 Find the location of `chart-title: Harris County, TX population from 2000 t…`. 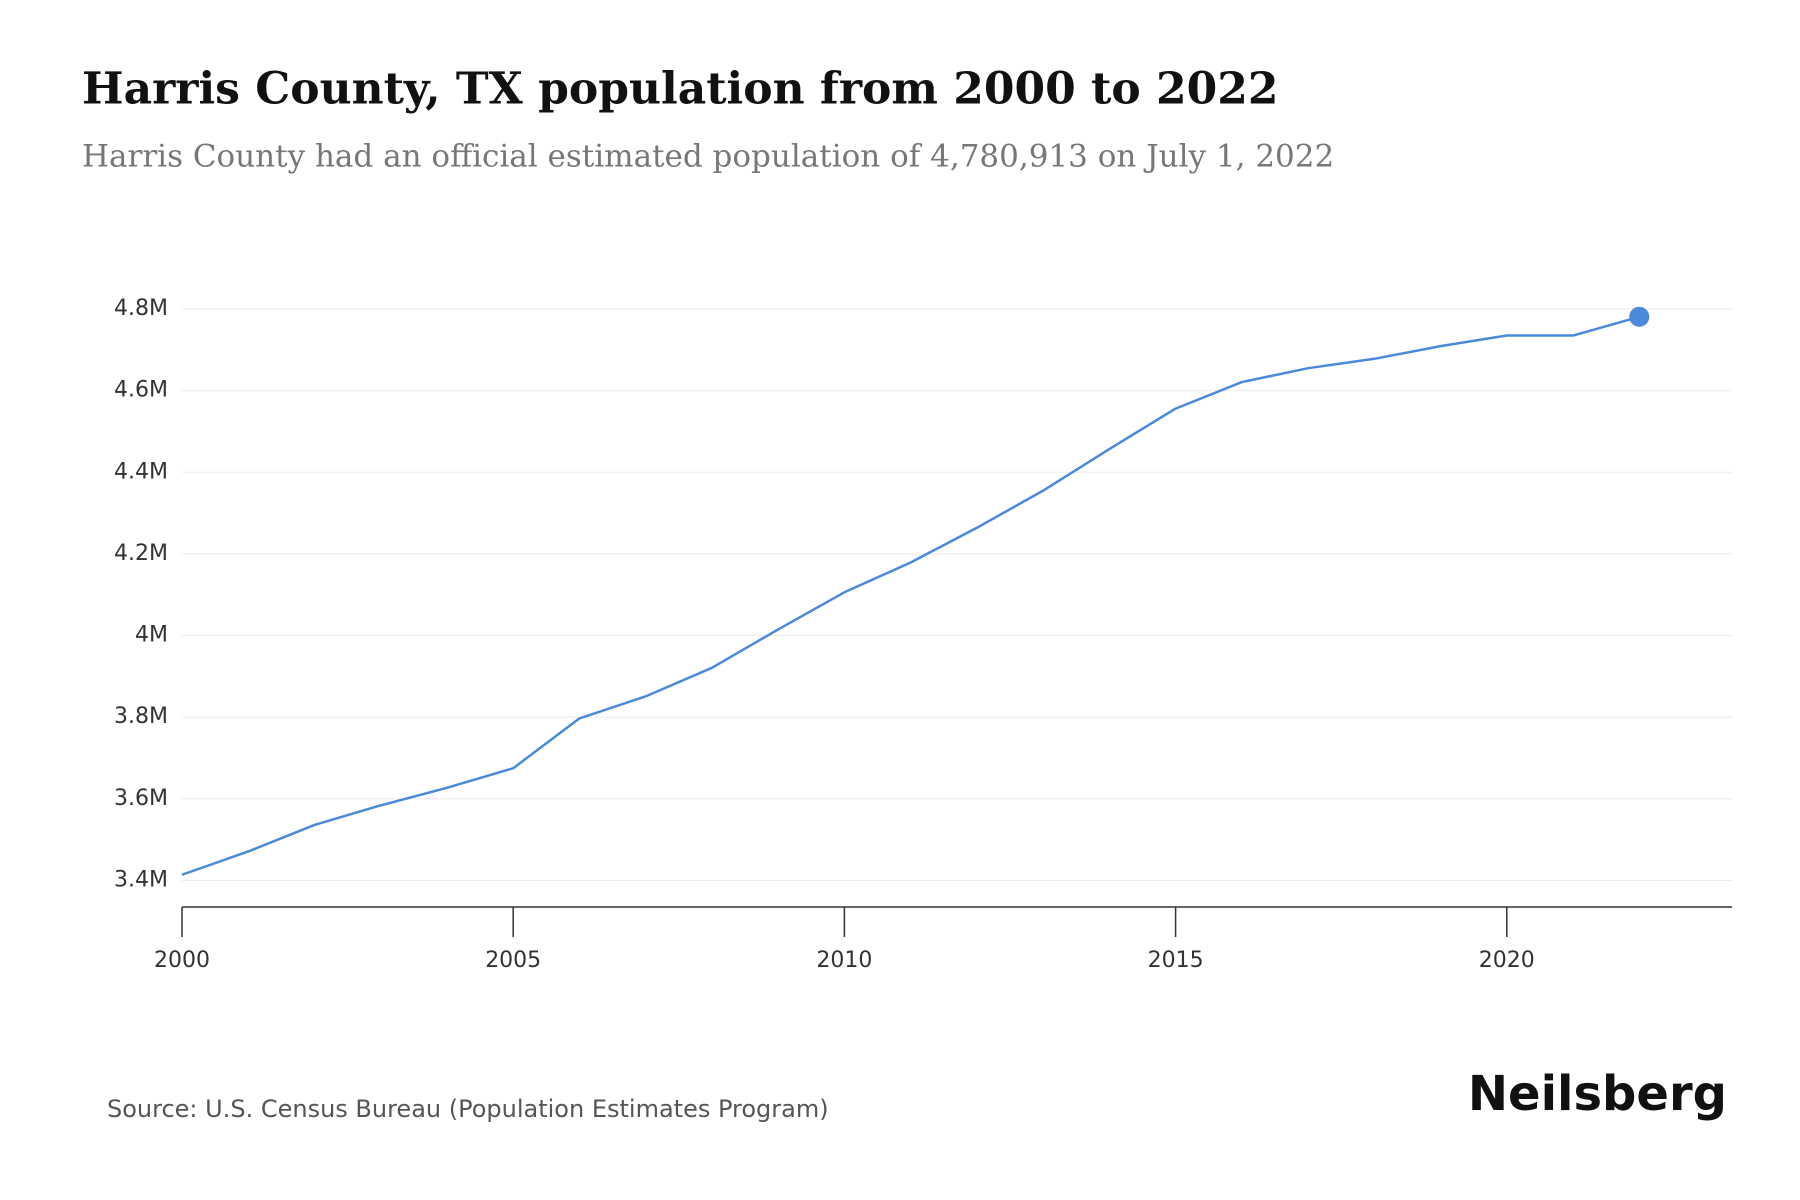

chart-title: Harris County, TX population from 2000 t… is located at coordinates (680, 89).